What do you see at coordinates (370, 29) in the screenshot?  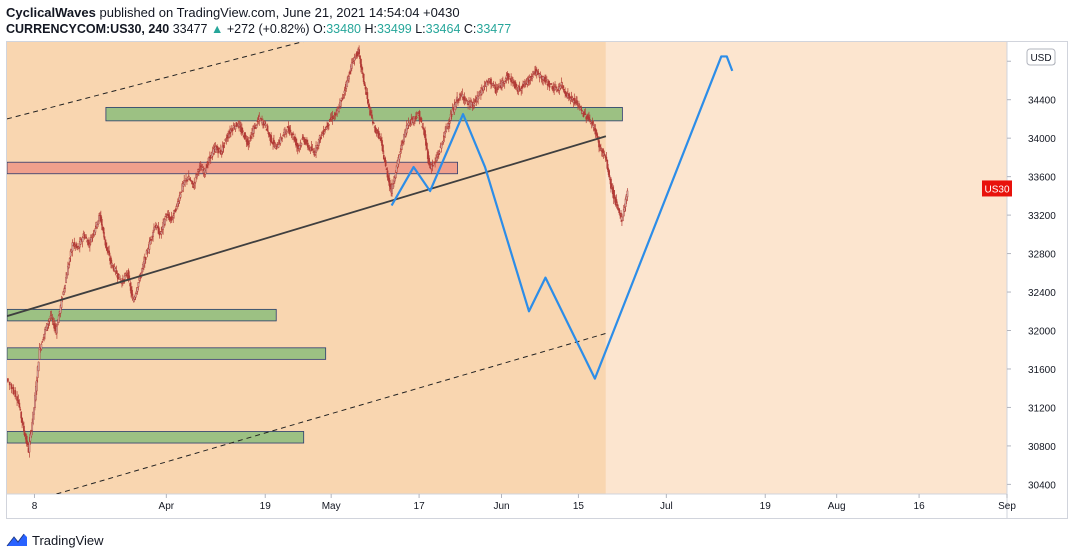 I see `high-label: H:` at bounding box center [370, 29].